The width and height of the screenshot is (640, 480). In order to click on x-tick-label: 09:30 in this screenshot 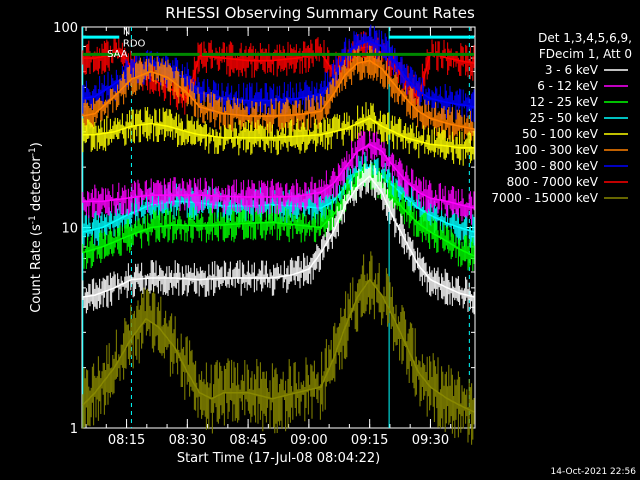, I will do `click(430, 440)`.